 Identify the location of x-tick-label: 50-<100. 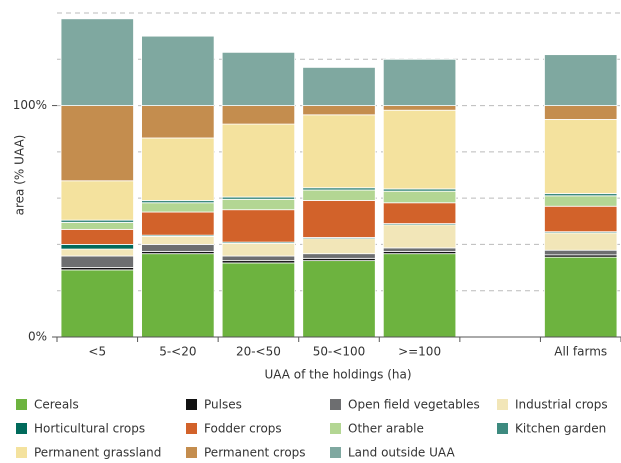
(339, 352).